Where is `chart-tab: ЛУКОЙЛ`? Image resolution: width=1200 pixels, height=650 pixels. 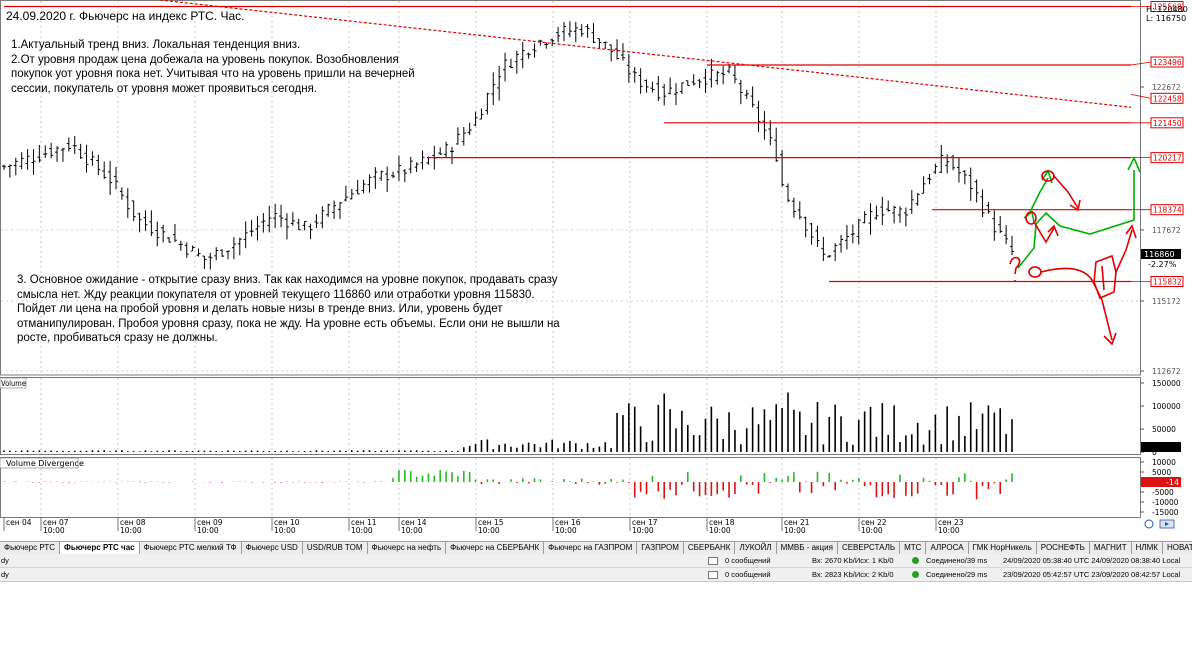
chart-tab: ЛУКОЙЛ is located at coordinates (756, 548).